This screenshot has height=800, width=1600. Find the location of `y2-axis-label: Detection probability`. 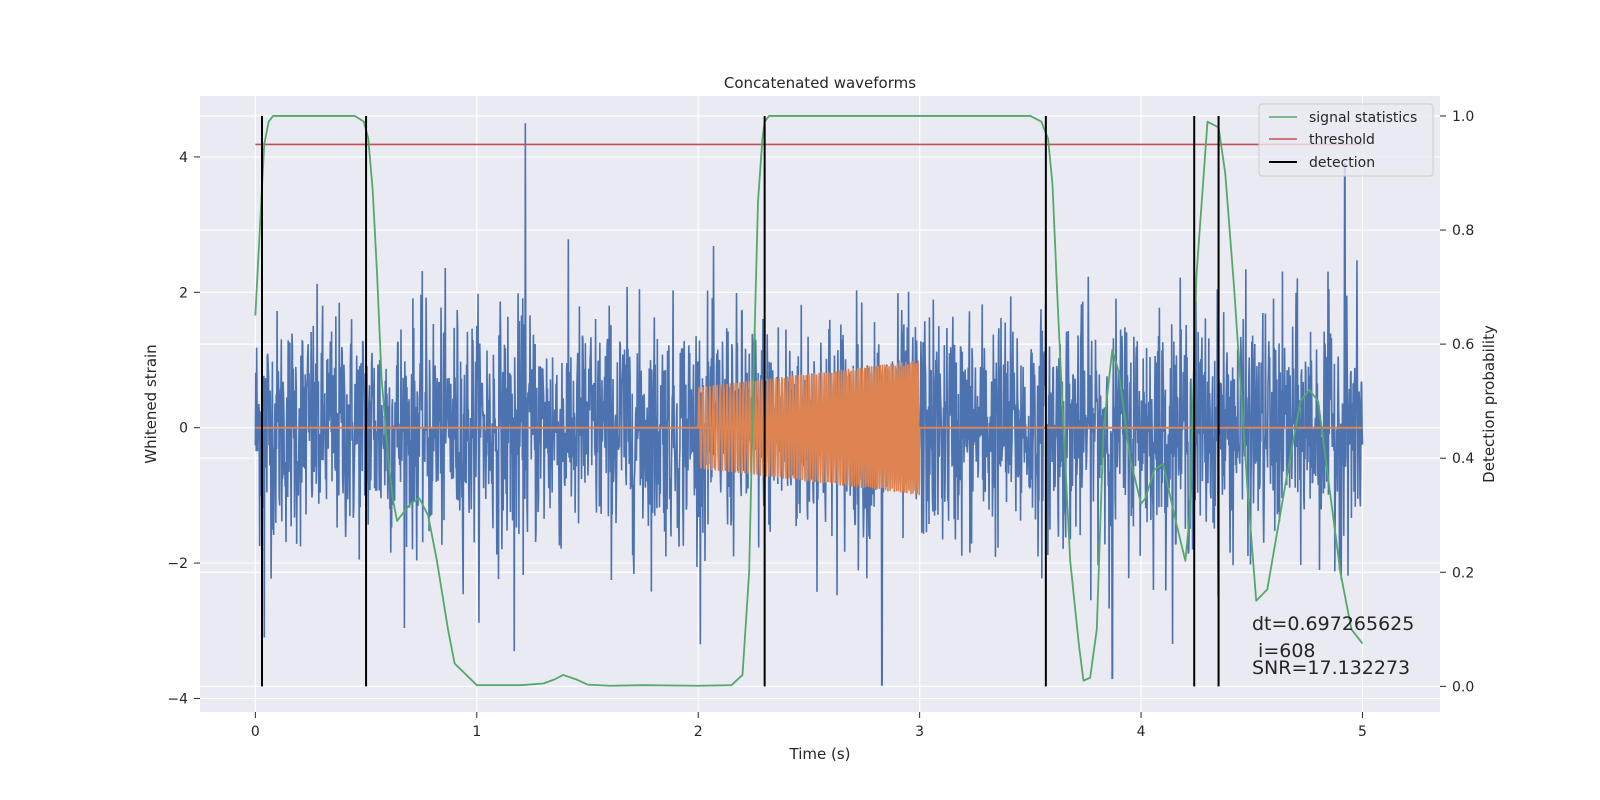

y2-axis-label: Detection probability is located at coordinates (1489, 404).